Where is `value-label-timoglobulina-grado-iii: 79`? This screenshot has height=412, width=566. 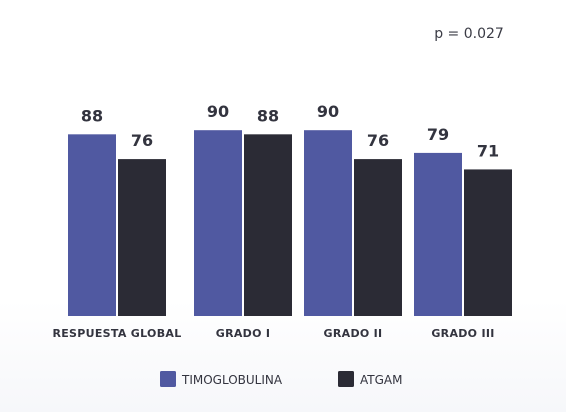 value-label-timoglobulina-grado-iii: 79 is located at coordinates (438, 134).